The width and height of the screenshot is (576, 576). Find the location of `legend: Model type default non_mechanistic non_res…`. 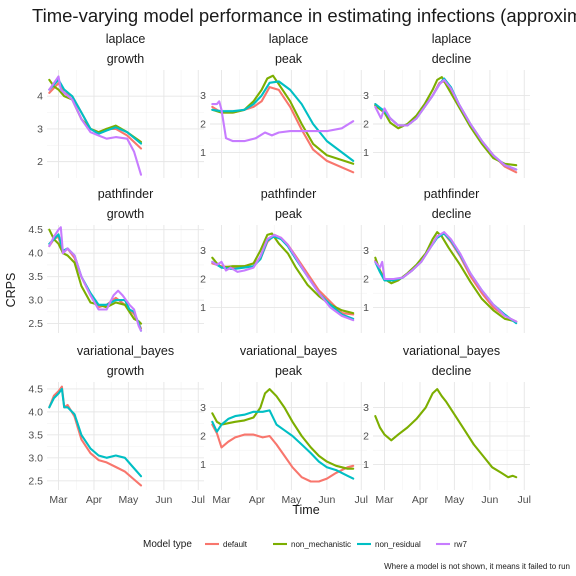

legend: Model type default non_mechanistic non_res… is located at coordinates (305, 544).